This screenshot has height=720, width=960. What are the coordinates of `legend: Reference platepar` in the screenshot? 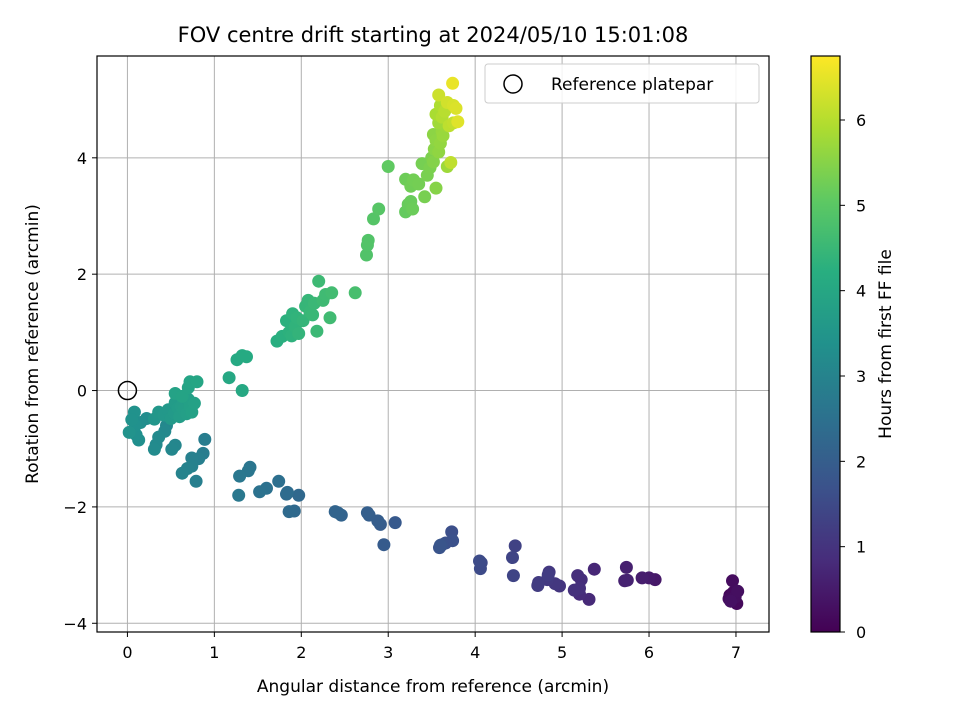 It's located at (622, 83).